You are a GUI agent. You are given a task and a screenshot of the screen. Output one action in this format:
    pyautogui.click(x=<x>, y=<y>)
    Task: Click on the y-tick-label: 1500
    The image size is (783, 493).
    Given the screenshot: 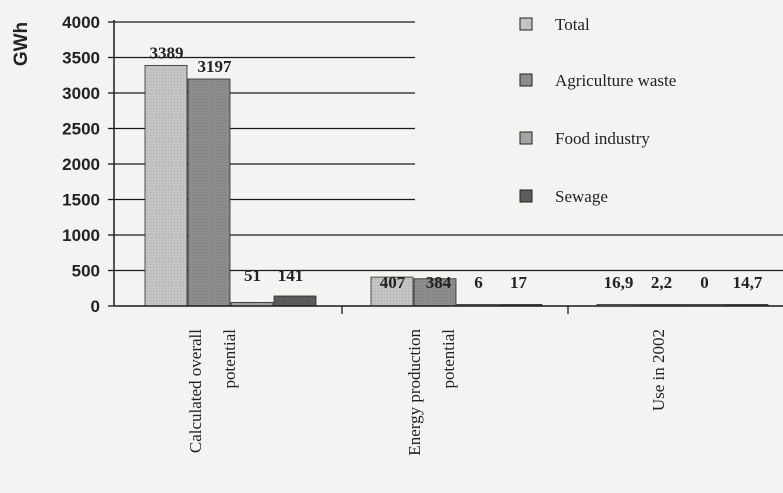 What is the action you would take?
    pyautogui.click(x=81, y=200)
    